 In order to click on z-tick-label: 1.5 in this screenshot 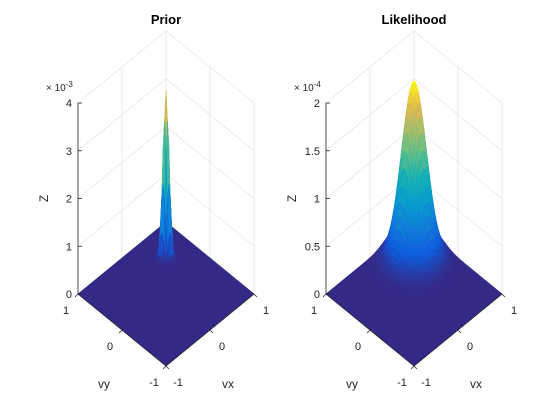, I will do `click(312, 152)`.